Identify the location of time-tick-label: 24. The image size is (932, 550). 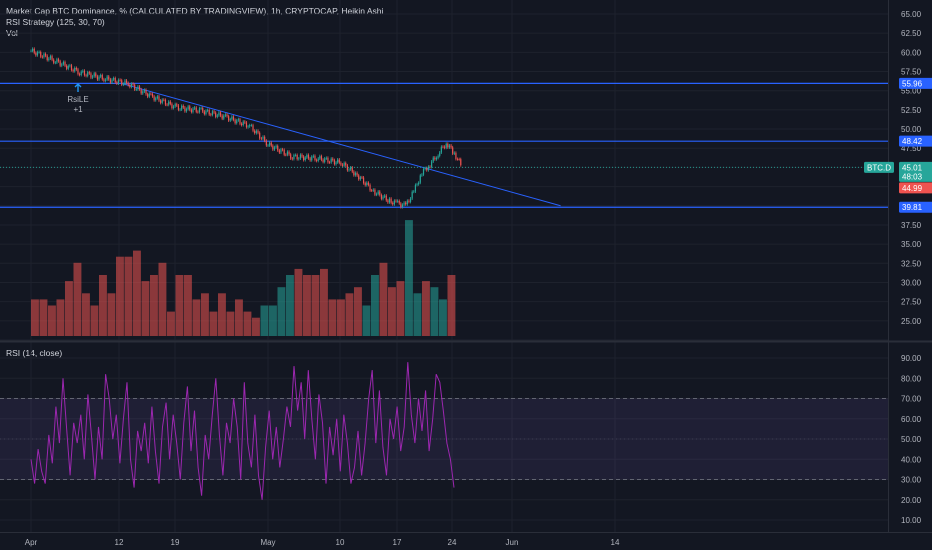
(452, 542).